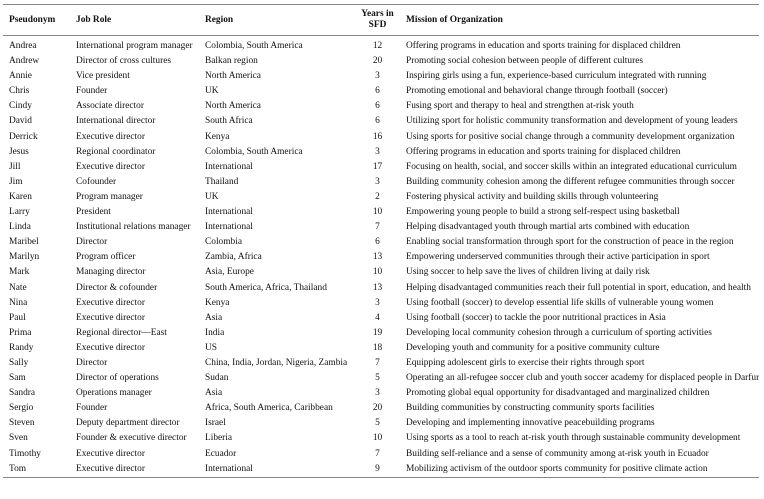 The image size is (764, 499). I want to click on table-cell: International director, so click(116, 121).